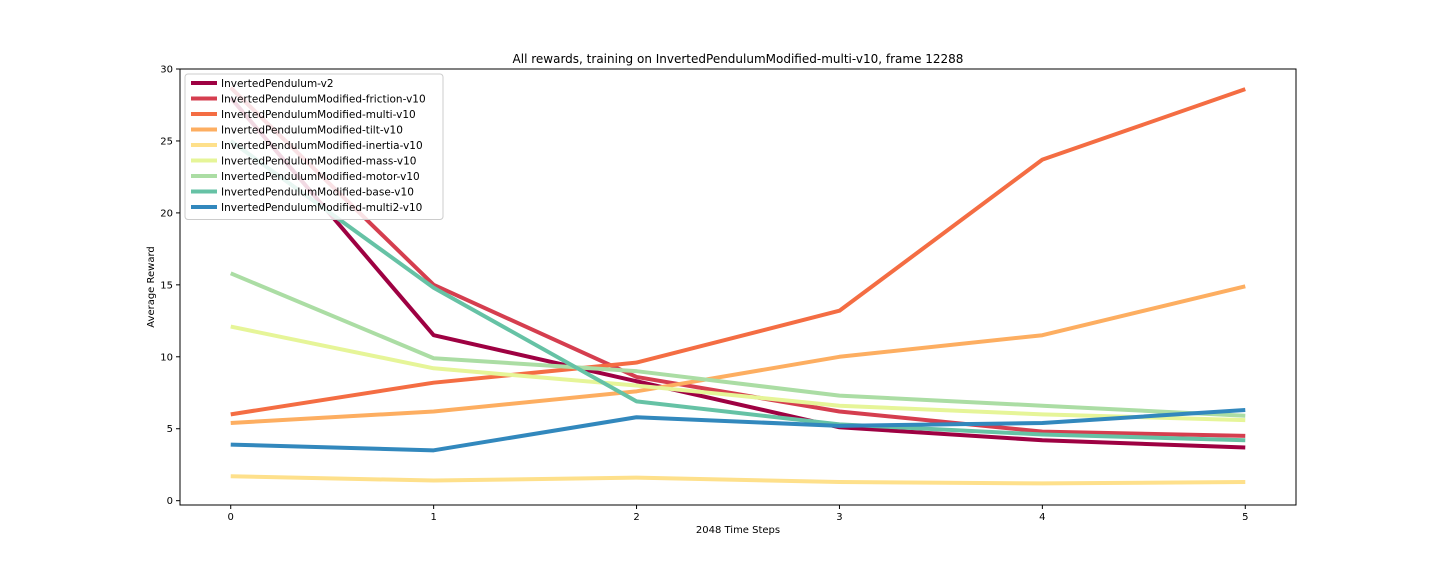 The height and width of the screenshot is (580, 1440). What do you see at coordinates (277, 84) in the screenshot?
I see `legend-label: InvertedPendulum-v2` at bounding box center [277, 84].